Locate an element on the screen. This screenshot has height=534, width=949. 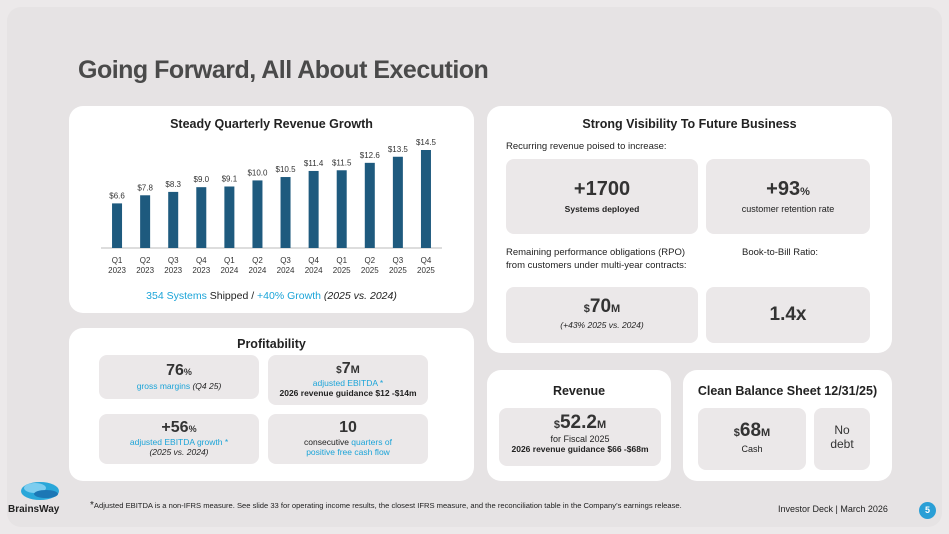
bar-value-label: $9.0 is located at coordinates (202, 179).